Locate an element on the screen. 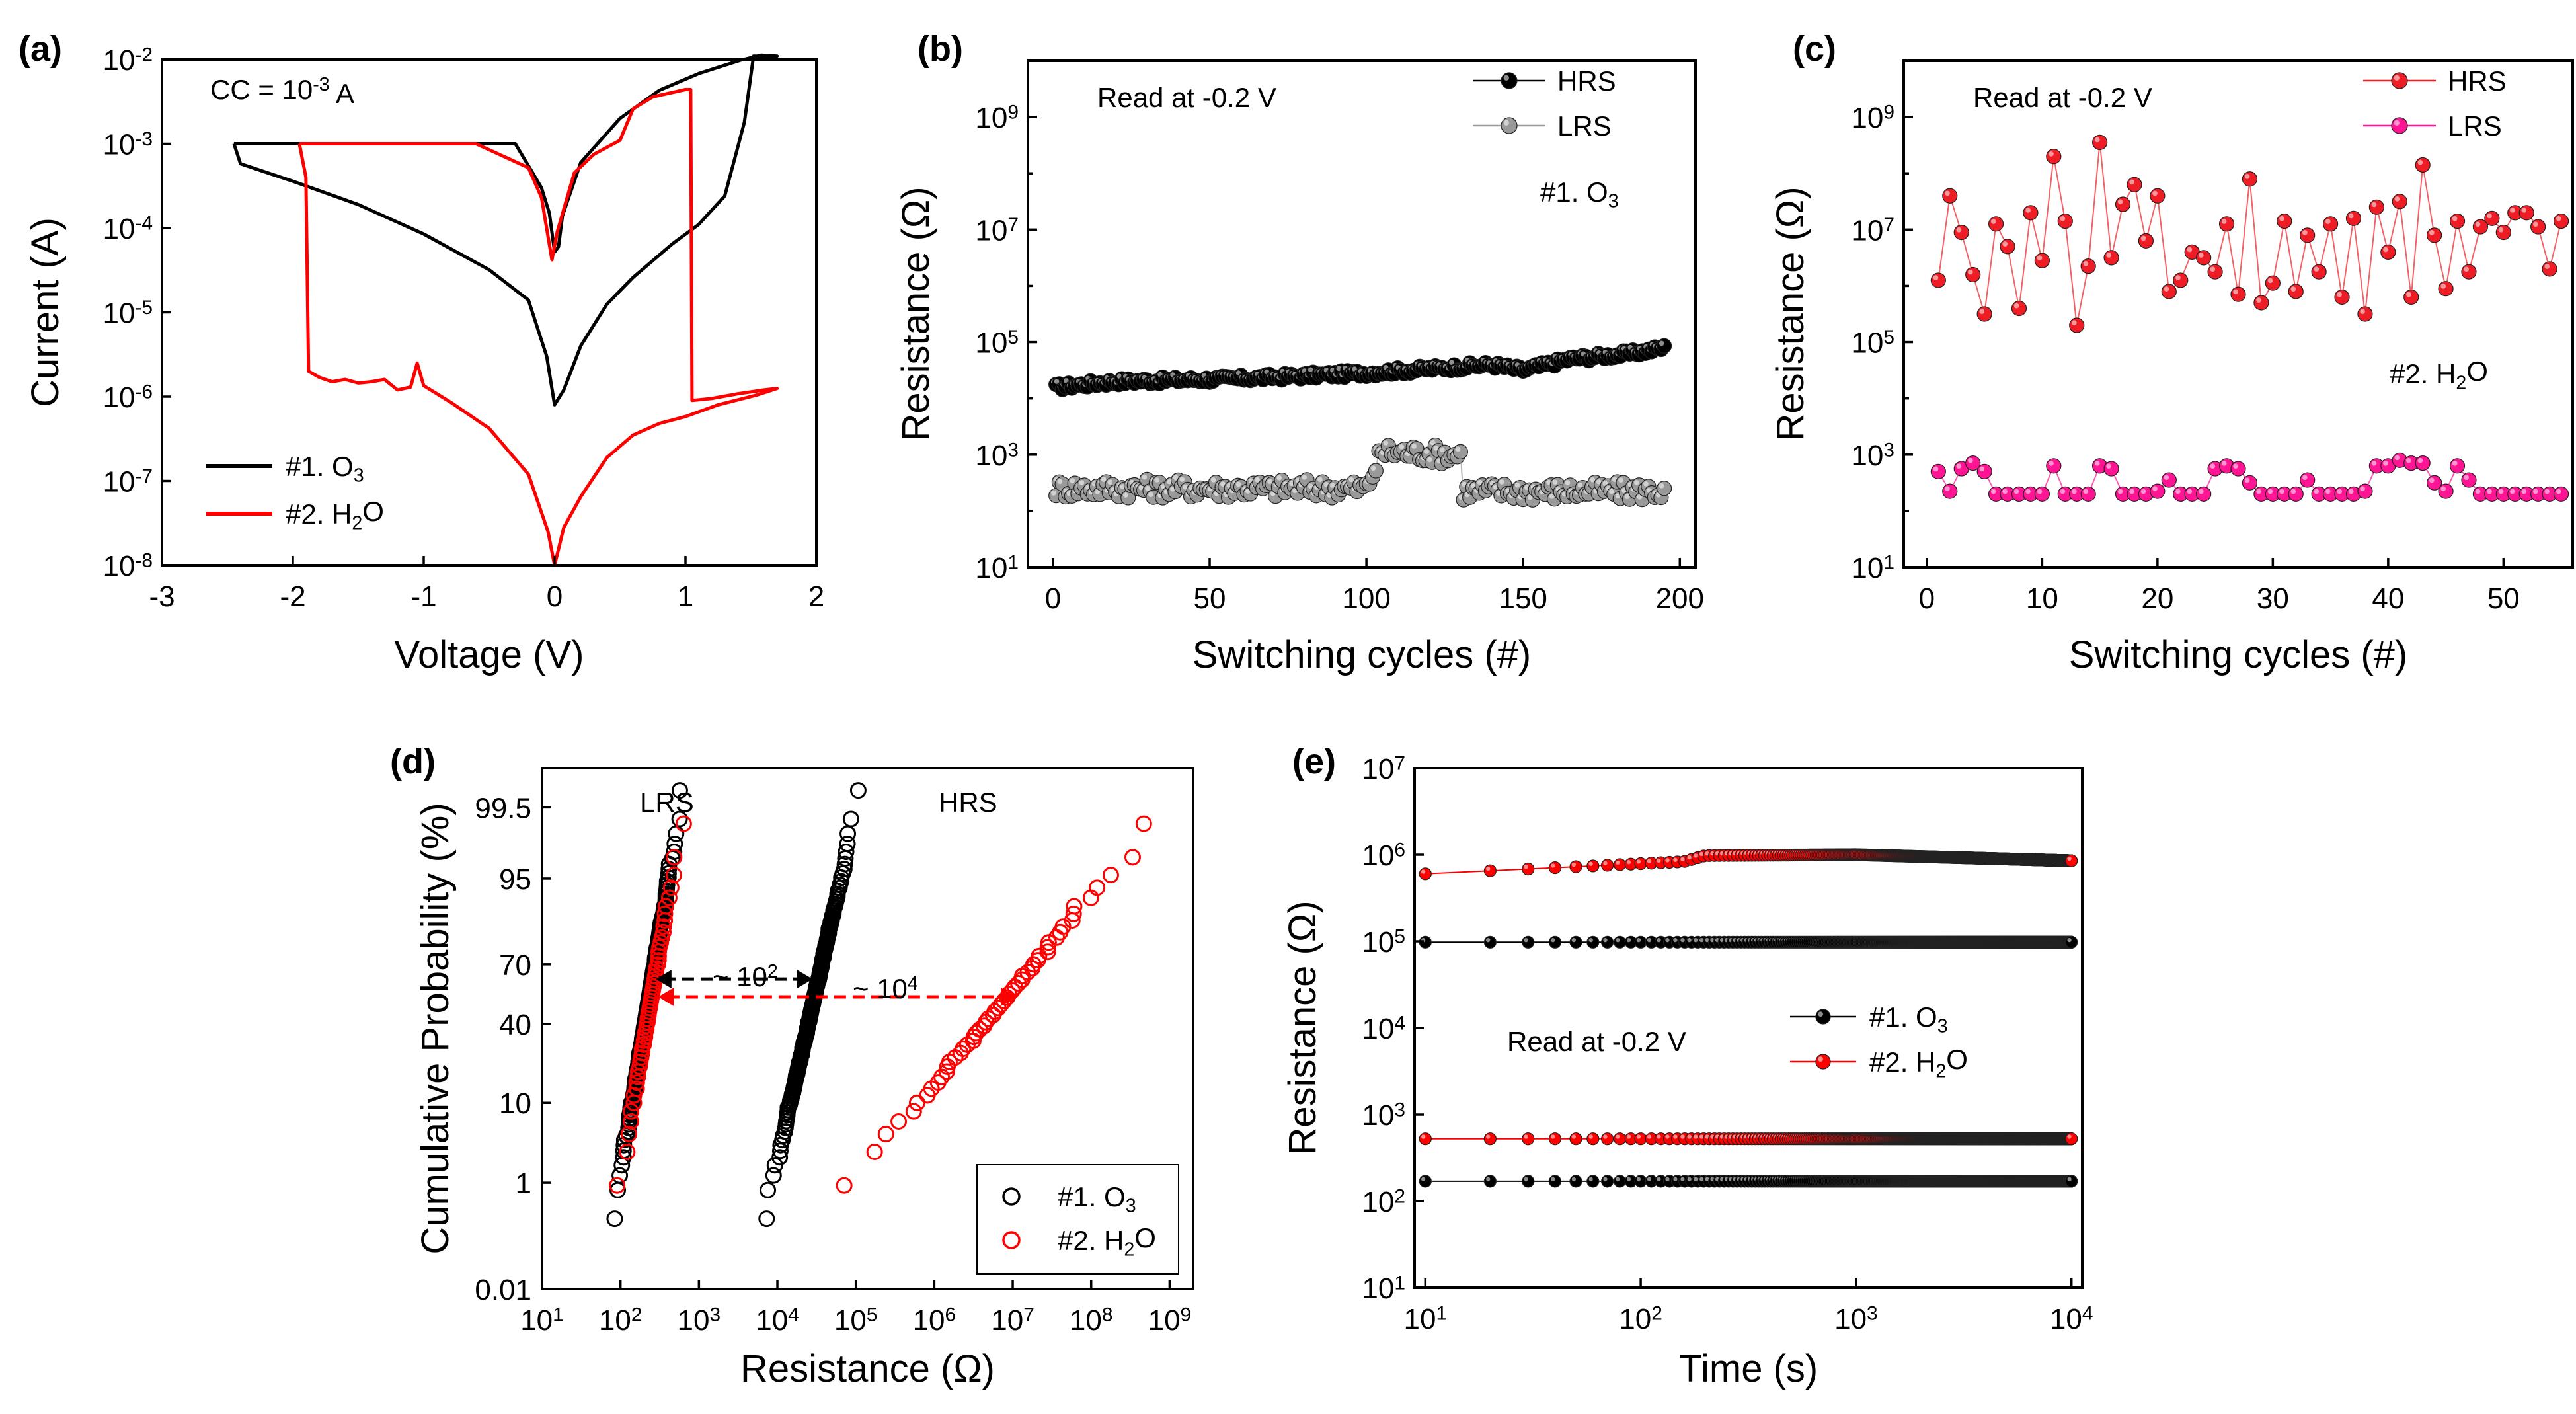 This screenshot has height=1414, width=2576. x-axis-label: Voltage (V) is located at coordinates (489, 654).